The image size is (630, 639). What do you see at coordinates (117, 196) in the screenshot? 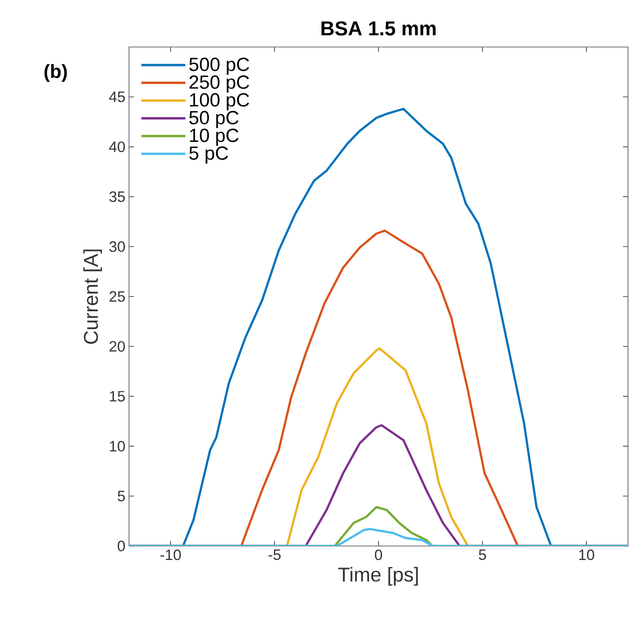
I see `y-tick-label: 35` at bounding box center [117, 196].